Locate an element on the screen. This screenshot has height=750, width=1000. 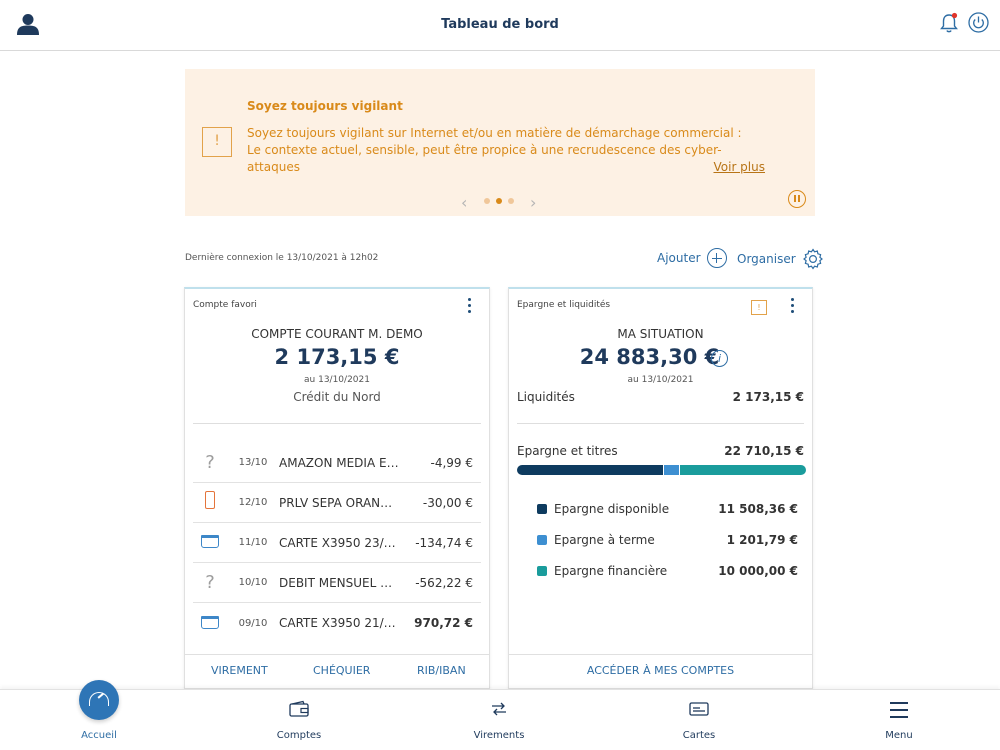
top-bar: Tableau de bord is located at coordinates (500, 25).